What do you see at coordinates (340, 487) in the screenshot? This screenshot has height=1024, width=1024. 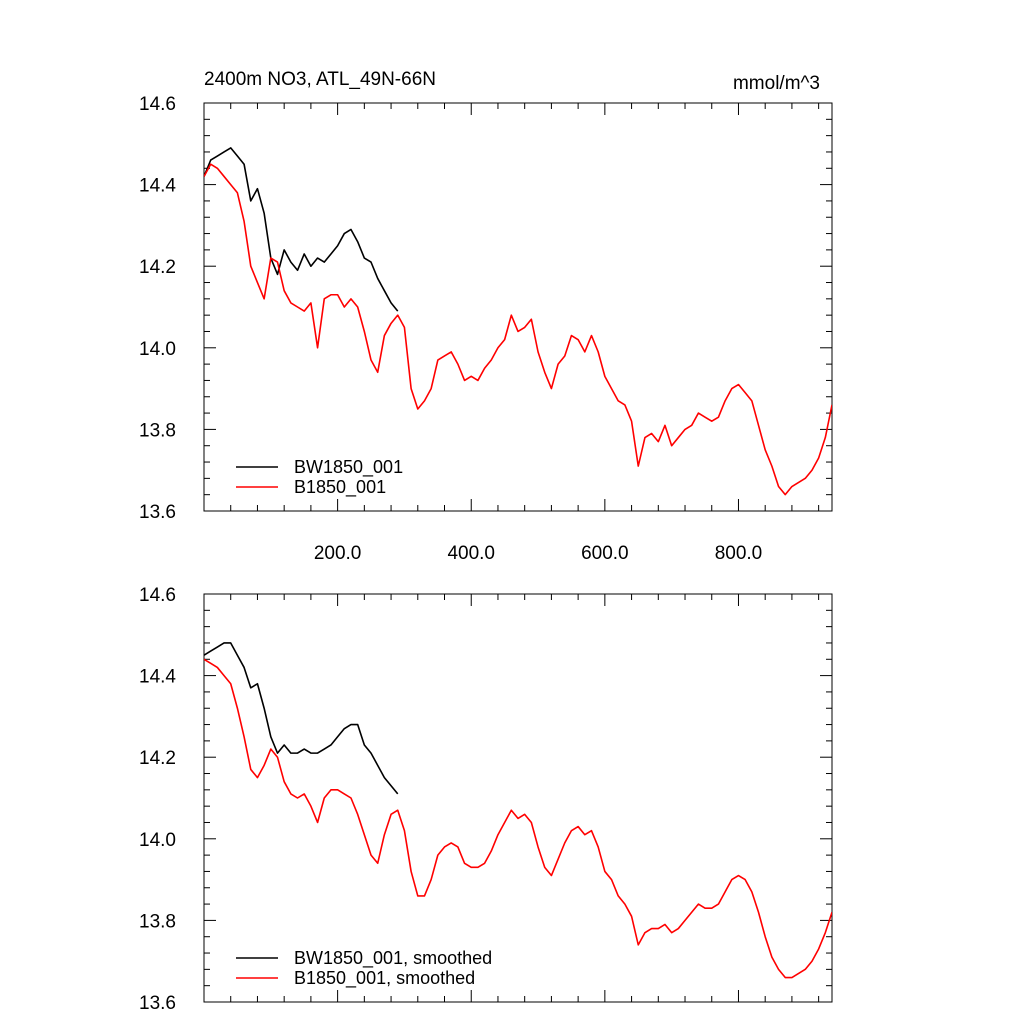 I see `legend-label: B1850_001` at bounding box center [340, 487].